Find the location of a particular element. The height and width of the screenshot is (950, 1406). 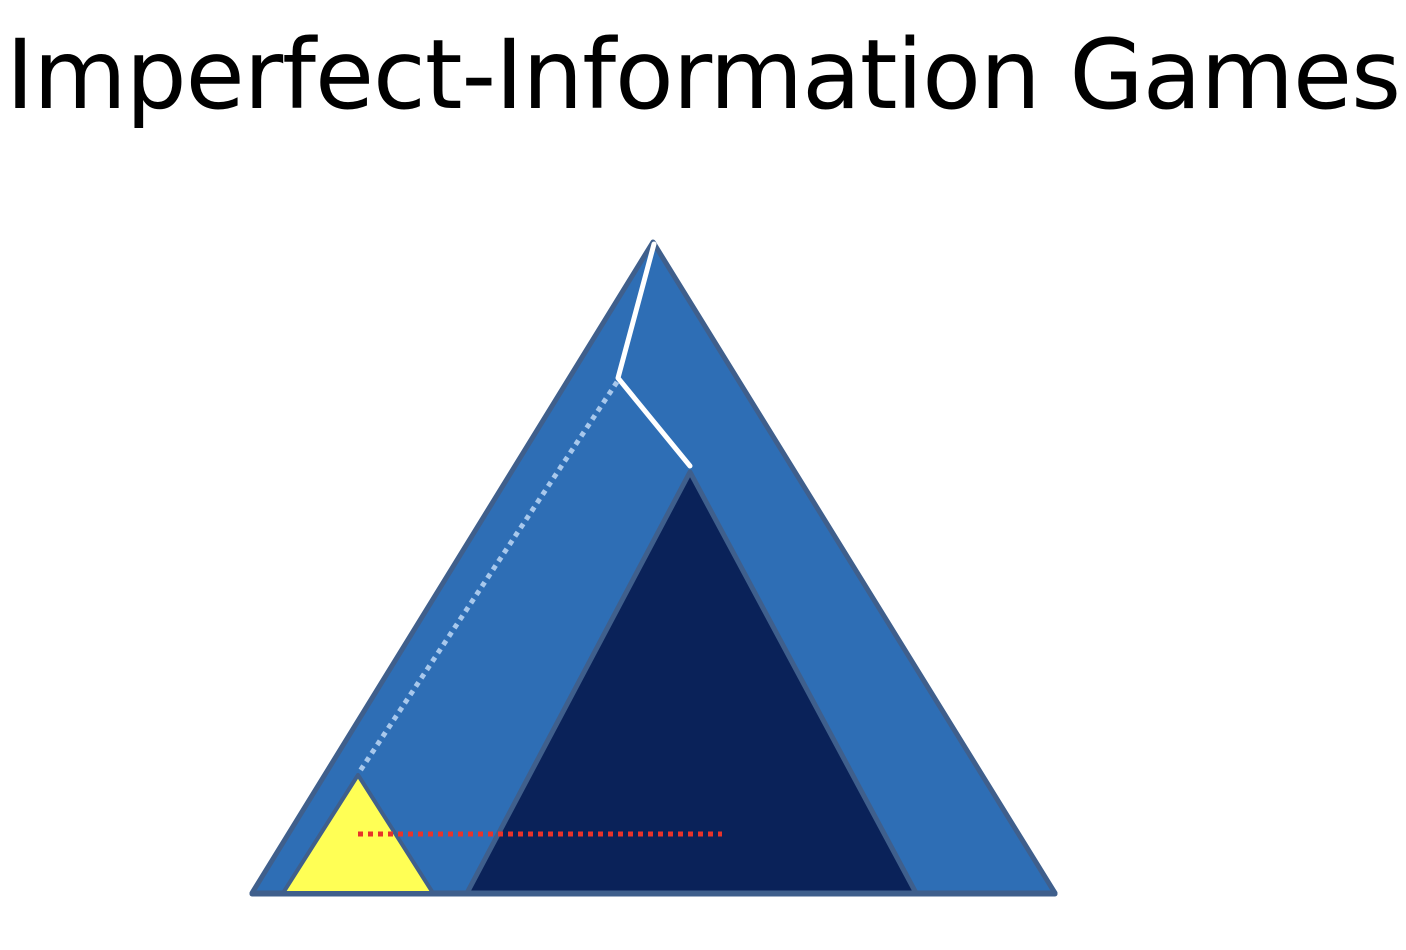

solid-path-line is located at coordinates (654, 355).